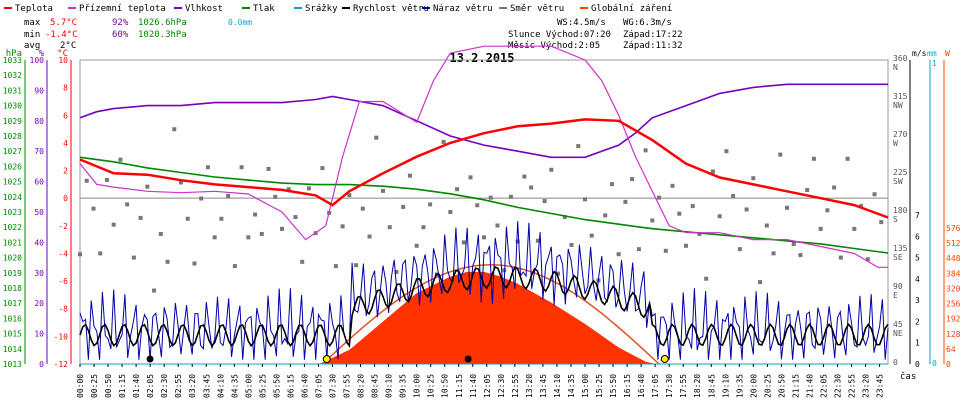 Image resolution: width=966 pixels, height=400 pixels. What do you see at coordinates (711, 386) in the screenshot?
I see `x-tick-label: 18:45` at bounding box center [711, 386].